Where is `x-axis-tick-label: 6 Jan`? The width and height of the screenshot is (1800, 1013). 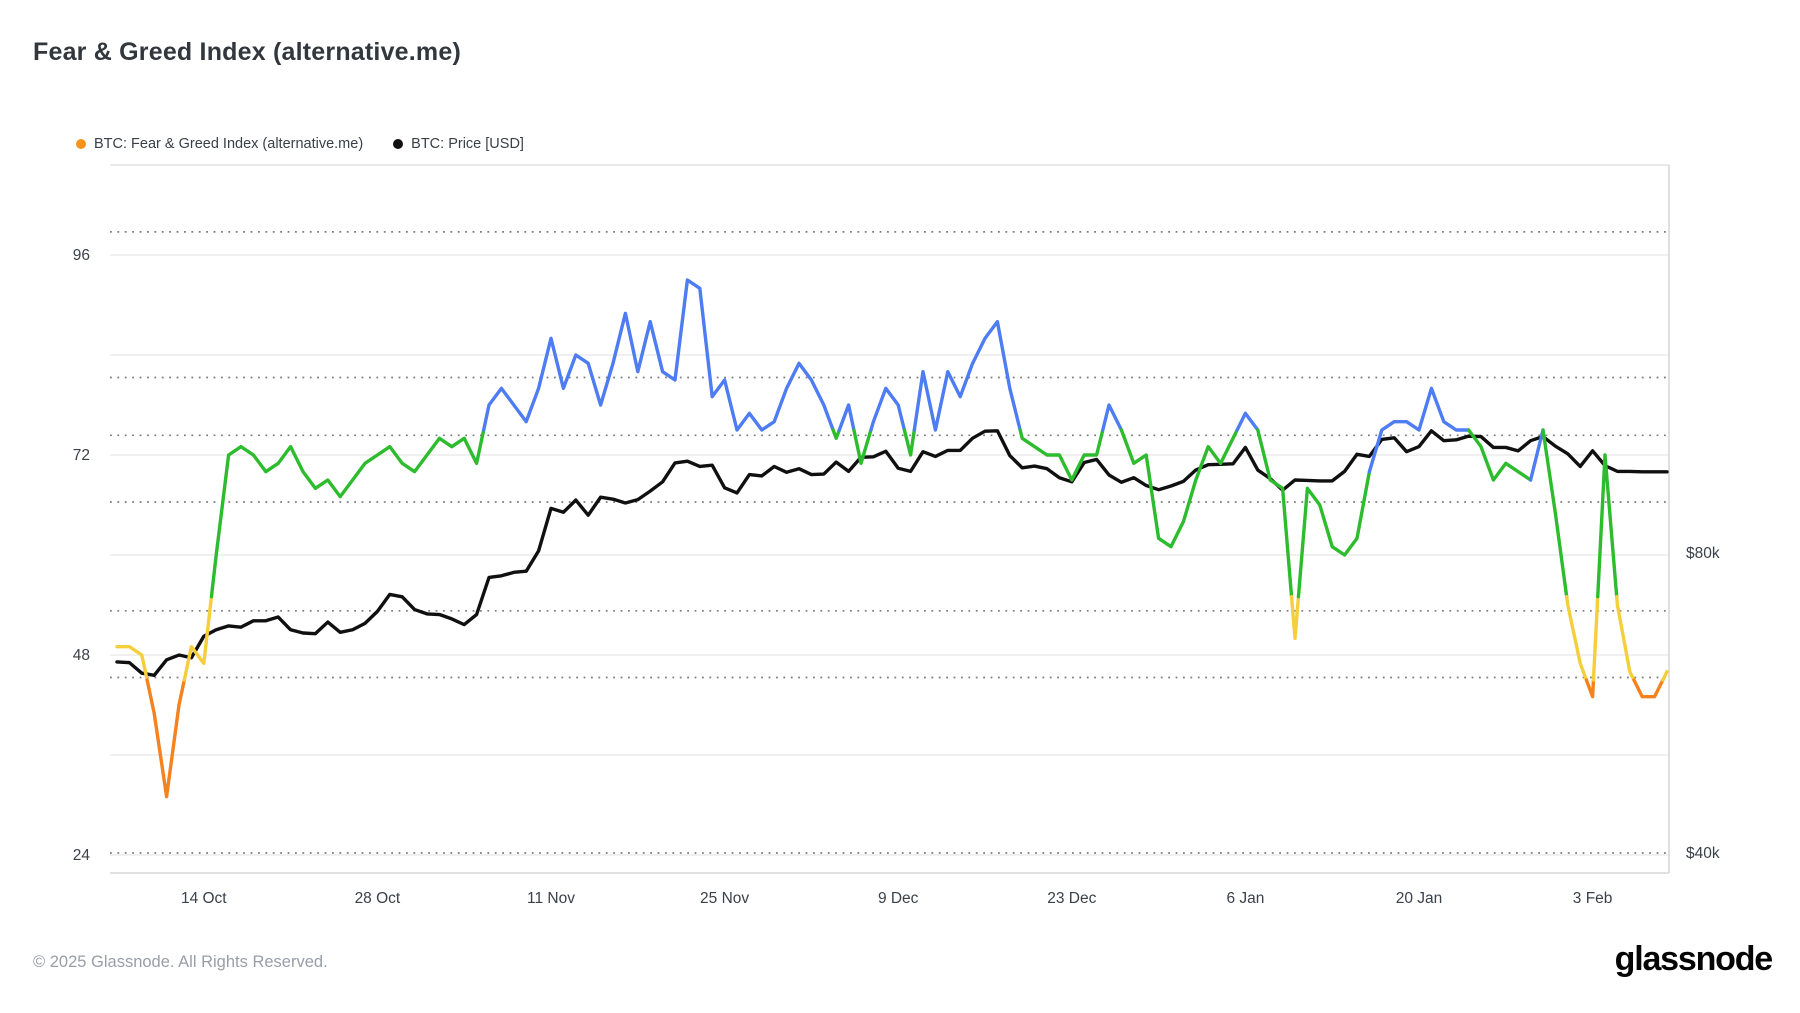 x-axis-tick-label: 6 Jan is located at coordinates (1245, 898).